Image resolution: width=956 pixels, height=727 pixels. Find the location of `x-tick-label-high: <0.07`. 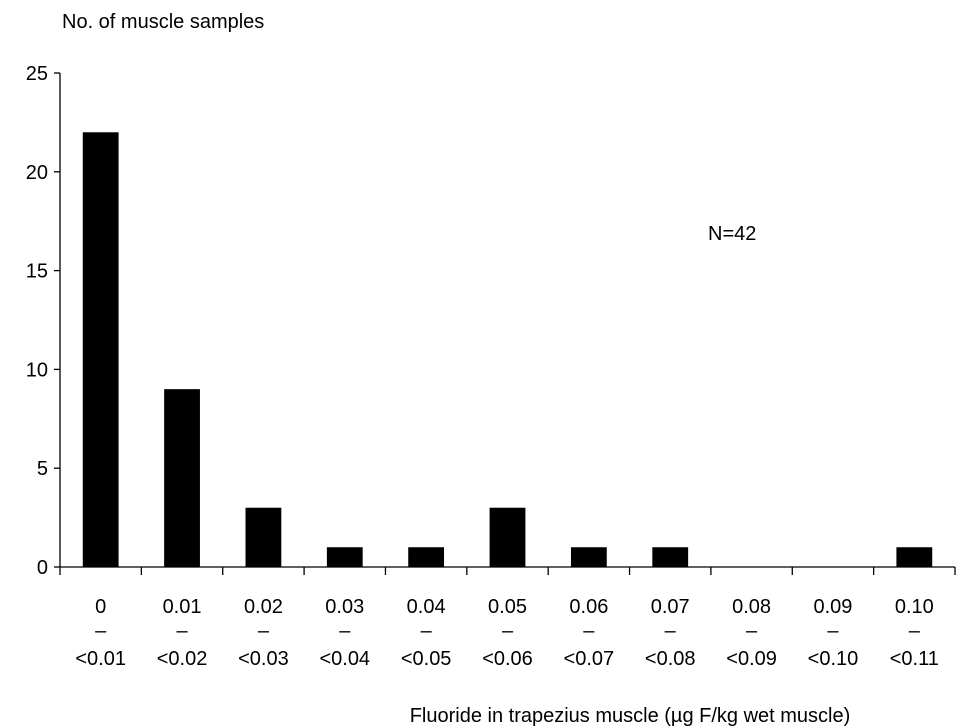

x-tick-label-high: <0.07 is located at coordinates (589, 659).